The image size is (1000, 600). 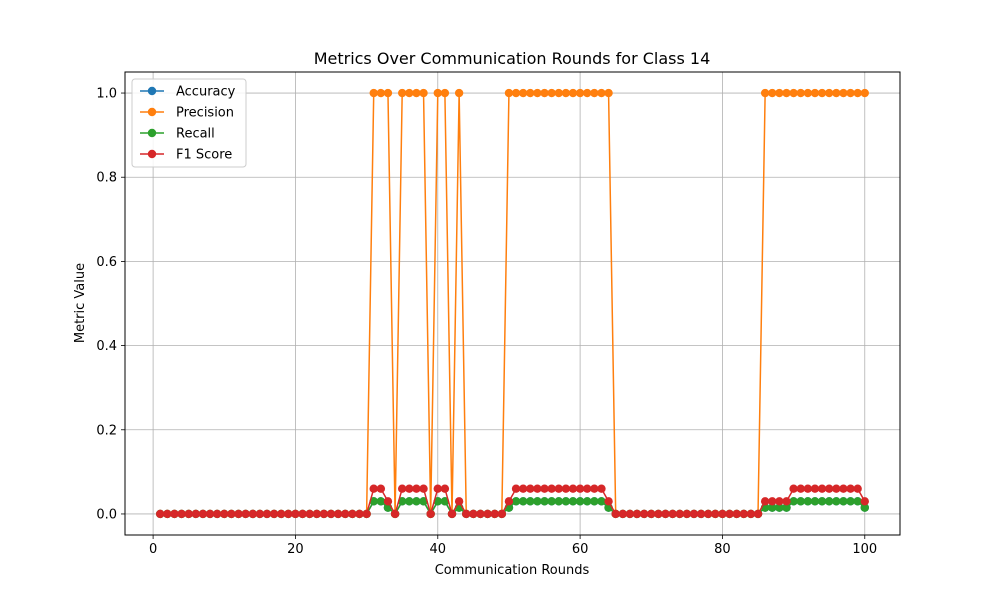 I want to click on series-f1-score, so click(x=512, y=501).